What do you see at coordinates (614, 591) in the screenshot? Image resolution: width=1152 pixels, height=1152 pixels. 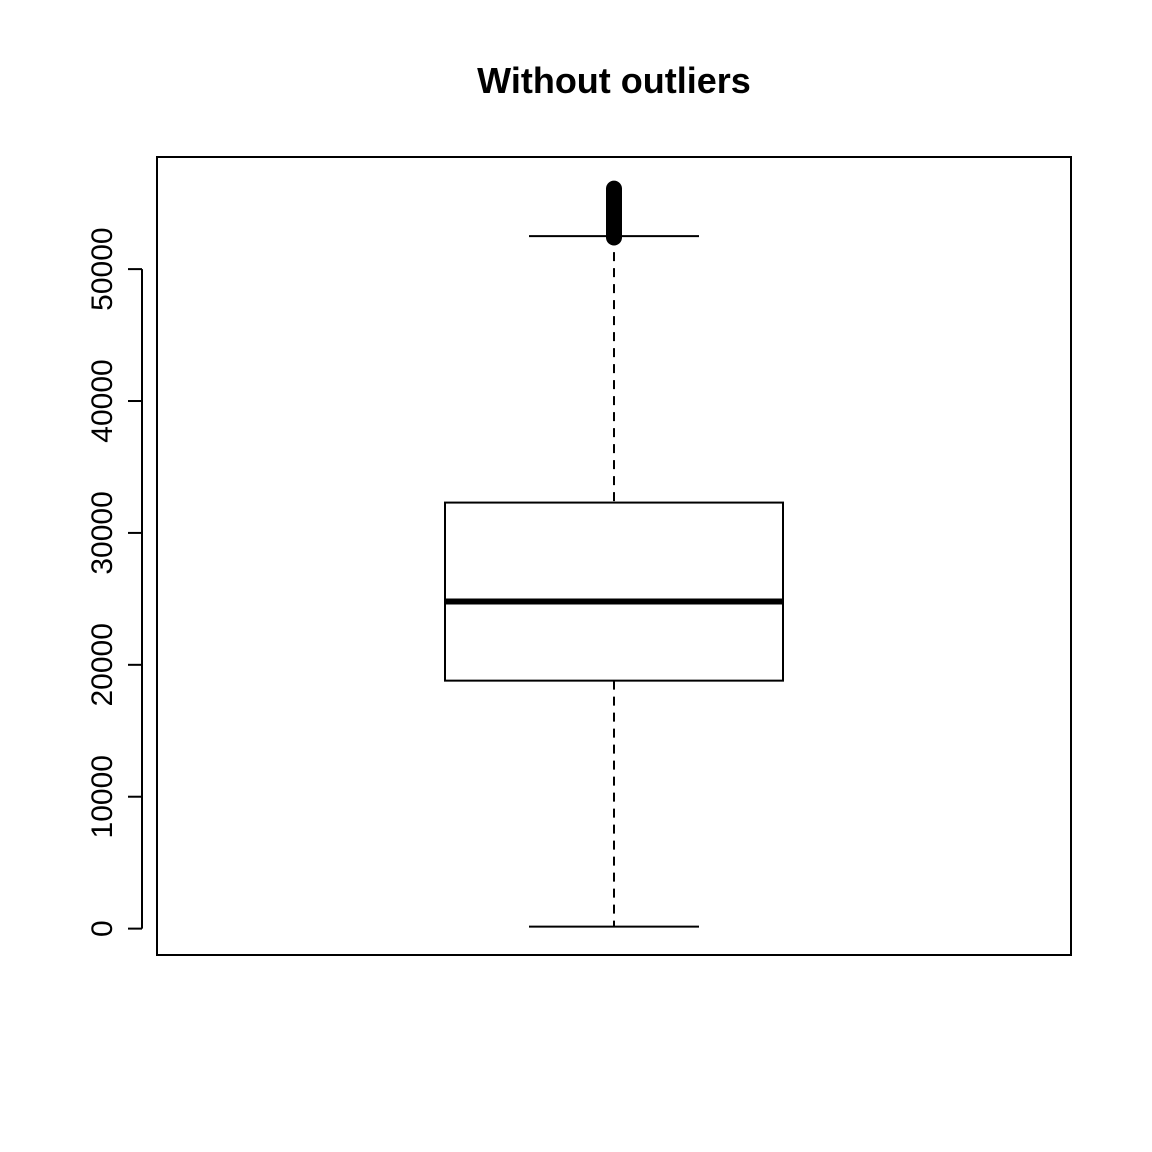 I see `interquartile-box` at bounding box center [614, 591].